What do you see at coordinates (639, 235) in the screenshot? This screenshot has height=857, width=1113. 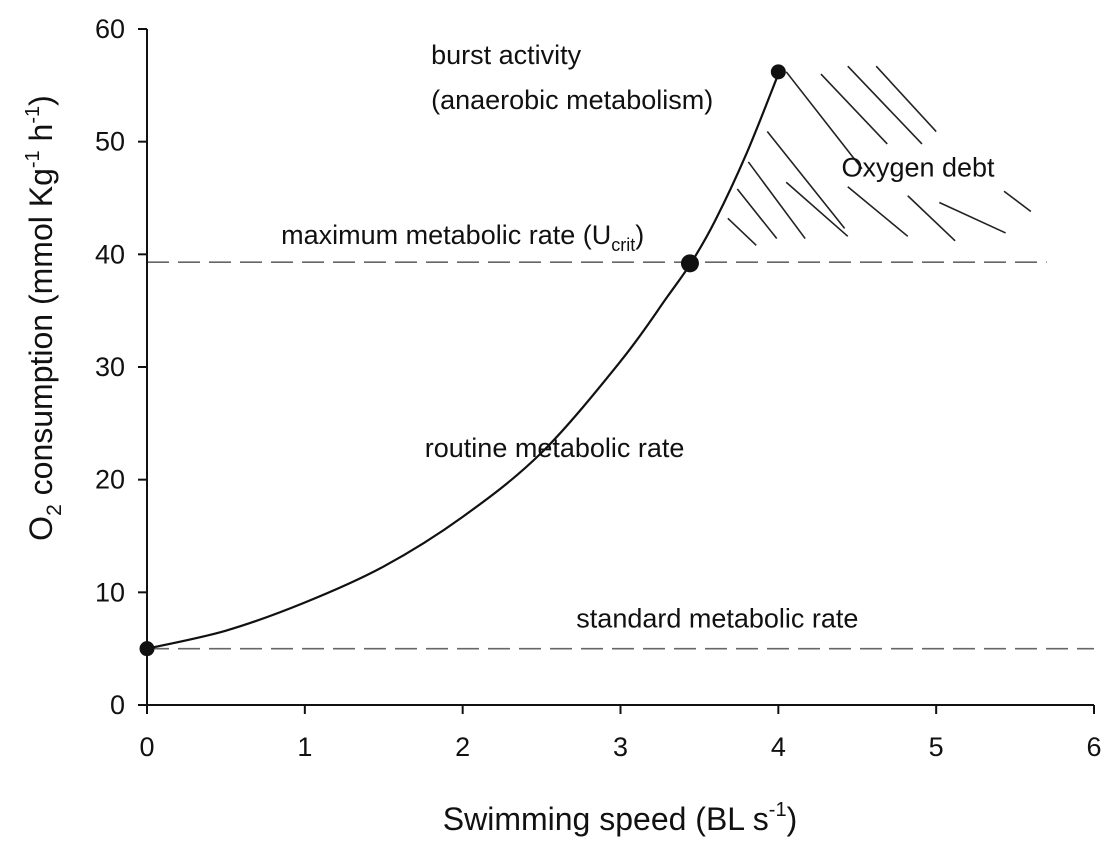 I see `max-rate-close: )` at bounding box center [639, 235].